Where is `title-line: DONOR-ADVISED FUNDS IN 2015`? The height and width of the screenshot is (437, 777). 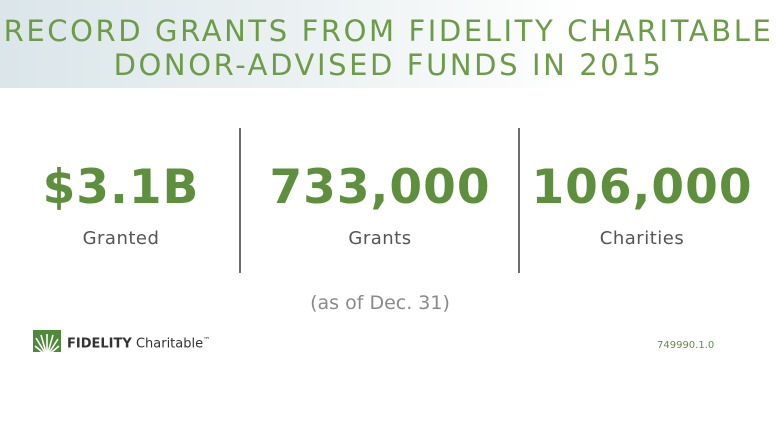
title-line: DONOR-ADVISED FUNDS IN 2015 is located at coordinates (388, 65).